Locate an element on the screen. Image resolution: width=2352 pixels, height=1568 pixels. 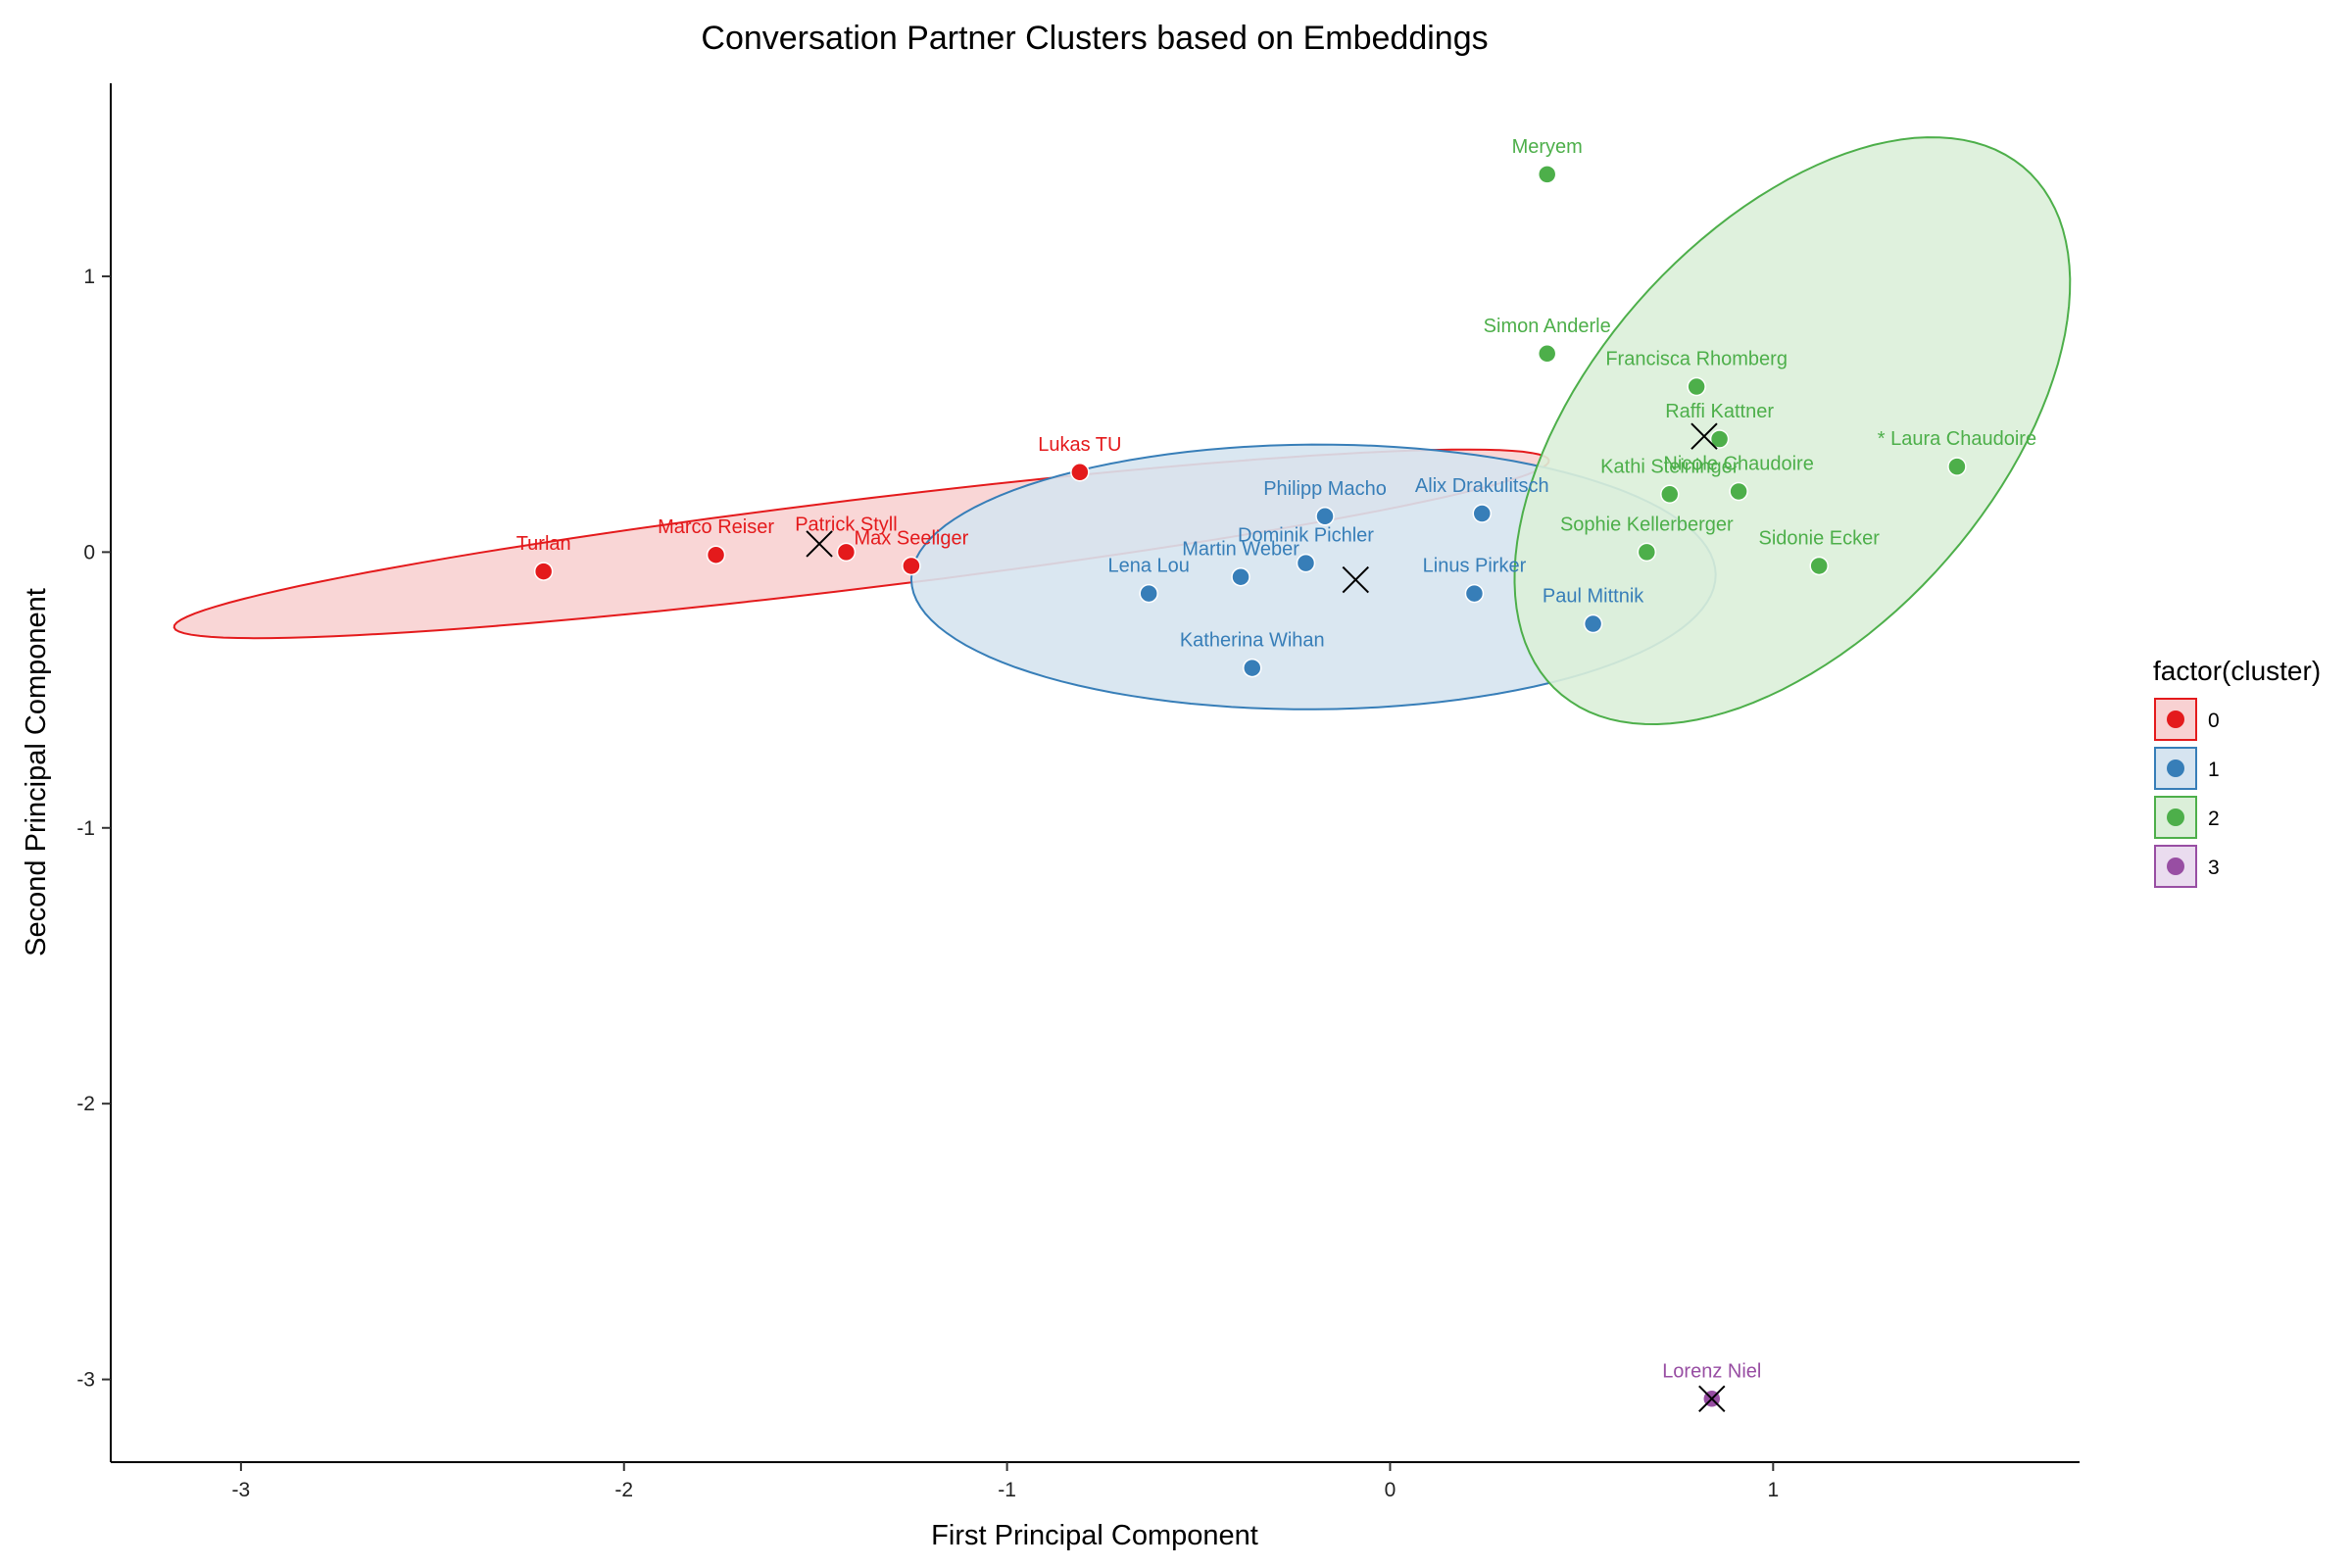
y-tick-label: -2 is located at coordinates (85, 1104).